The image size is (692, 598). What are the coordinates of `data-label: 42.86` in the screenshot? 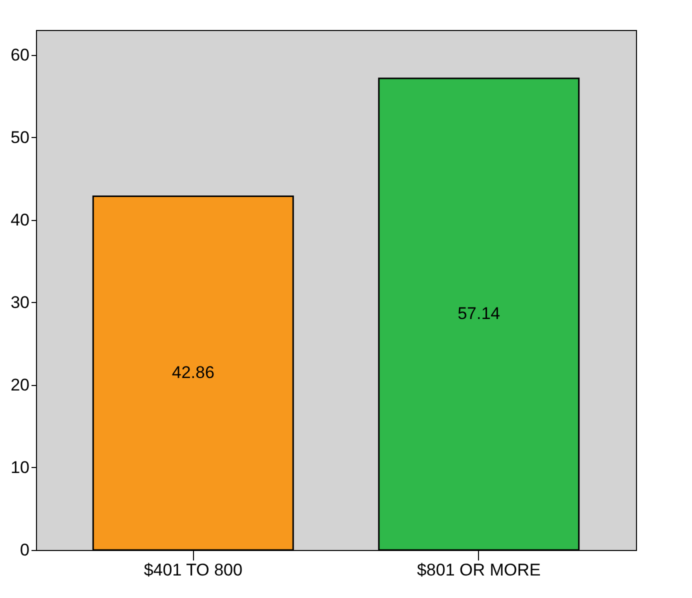 It's located at (193, 372).